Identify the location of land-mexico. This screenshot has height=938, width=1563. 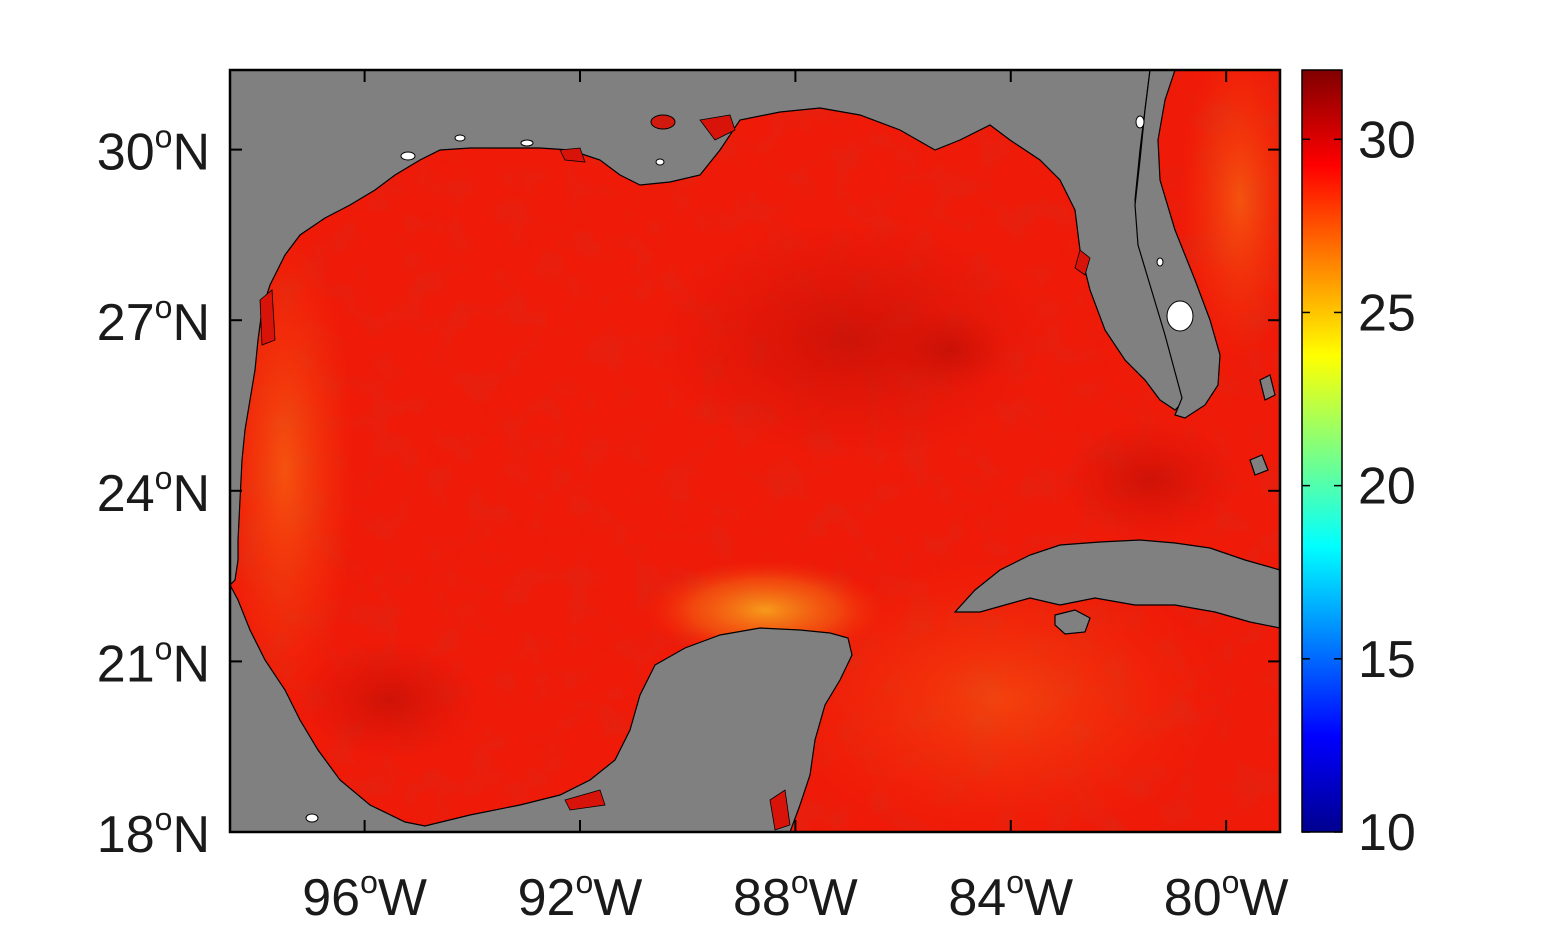
(541, 708).